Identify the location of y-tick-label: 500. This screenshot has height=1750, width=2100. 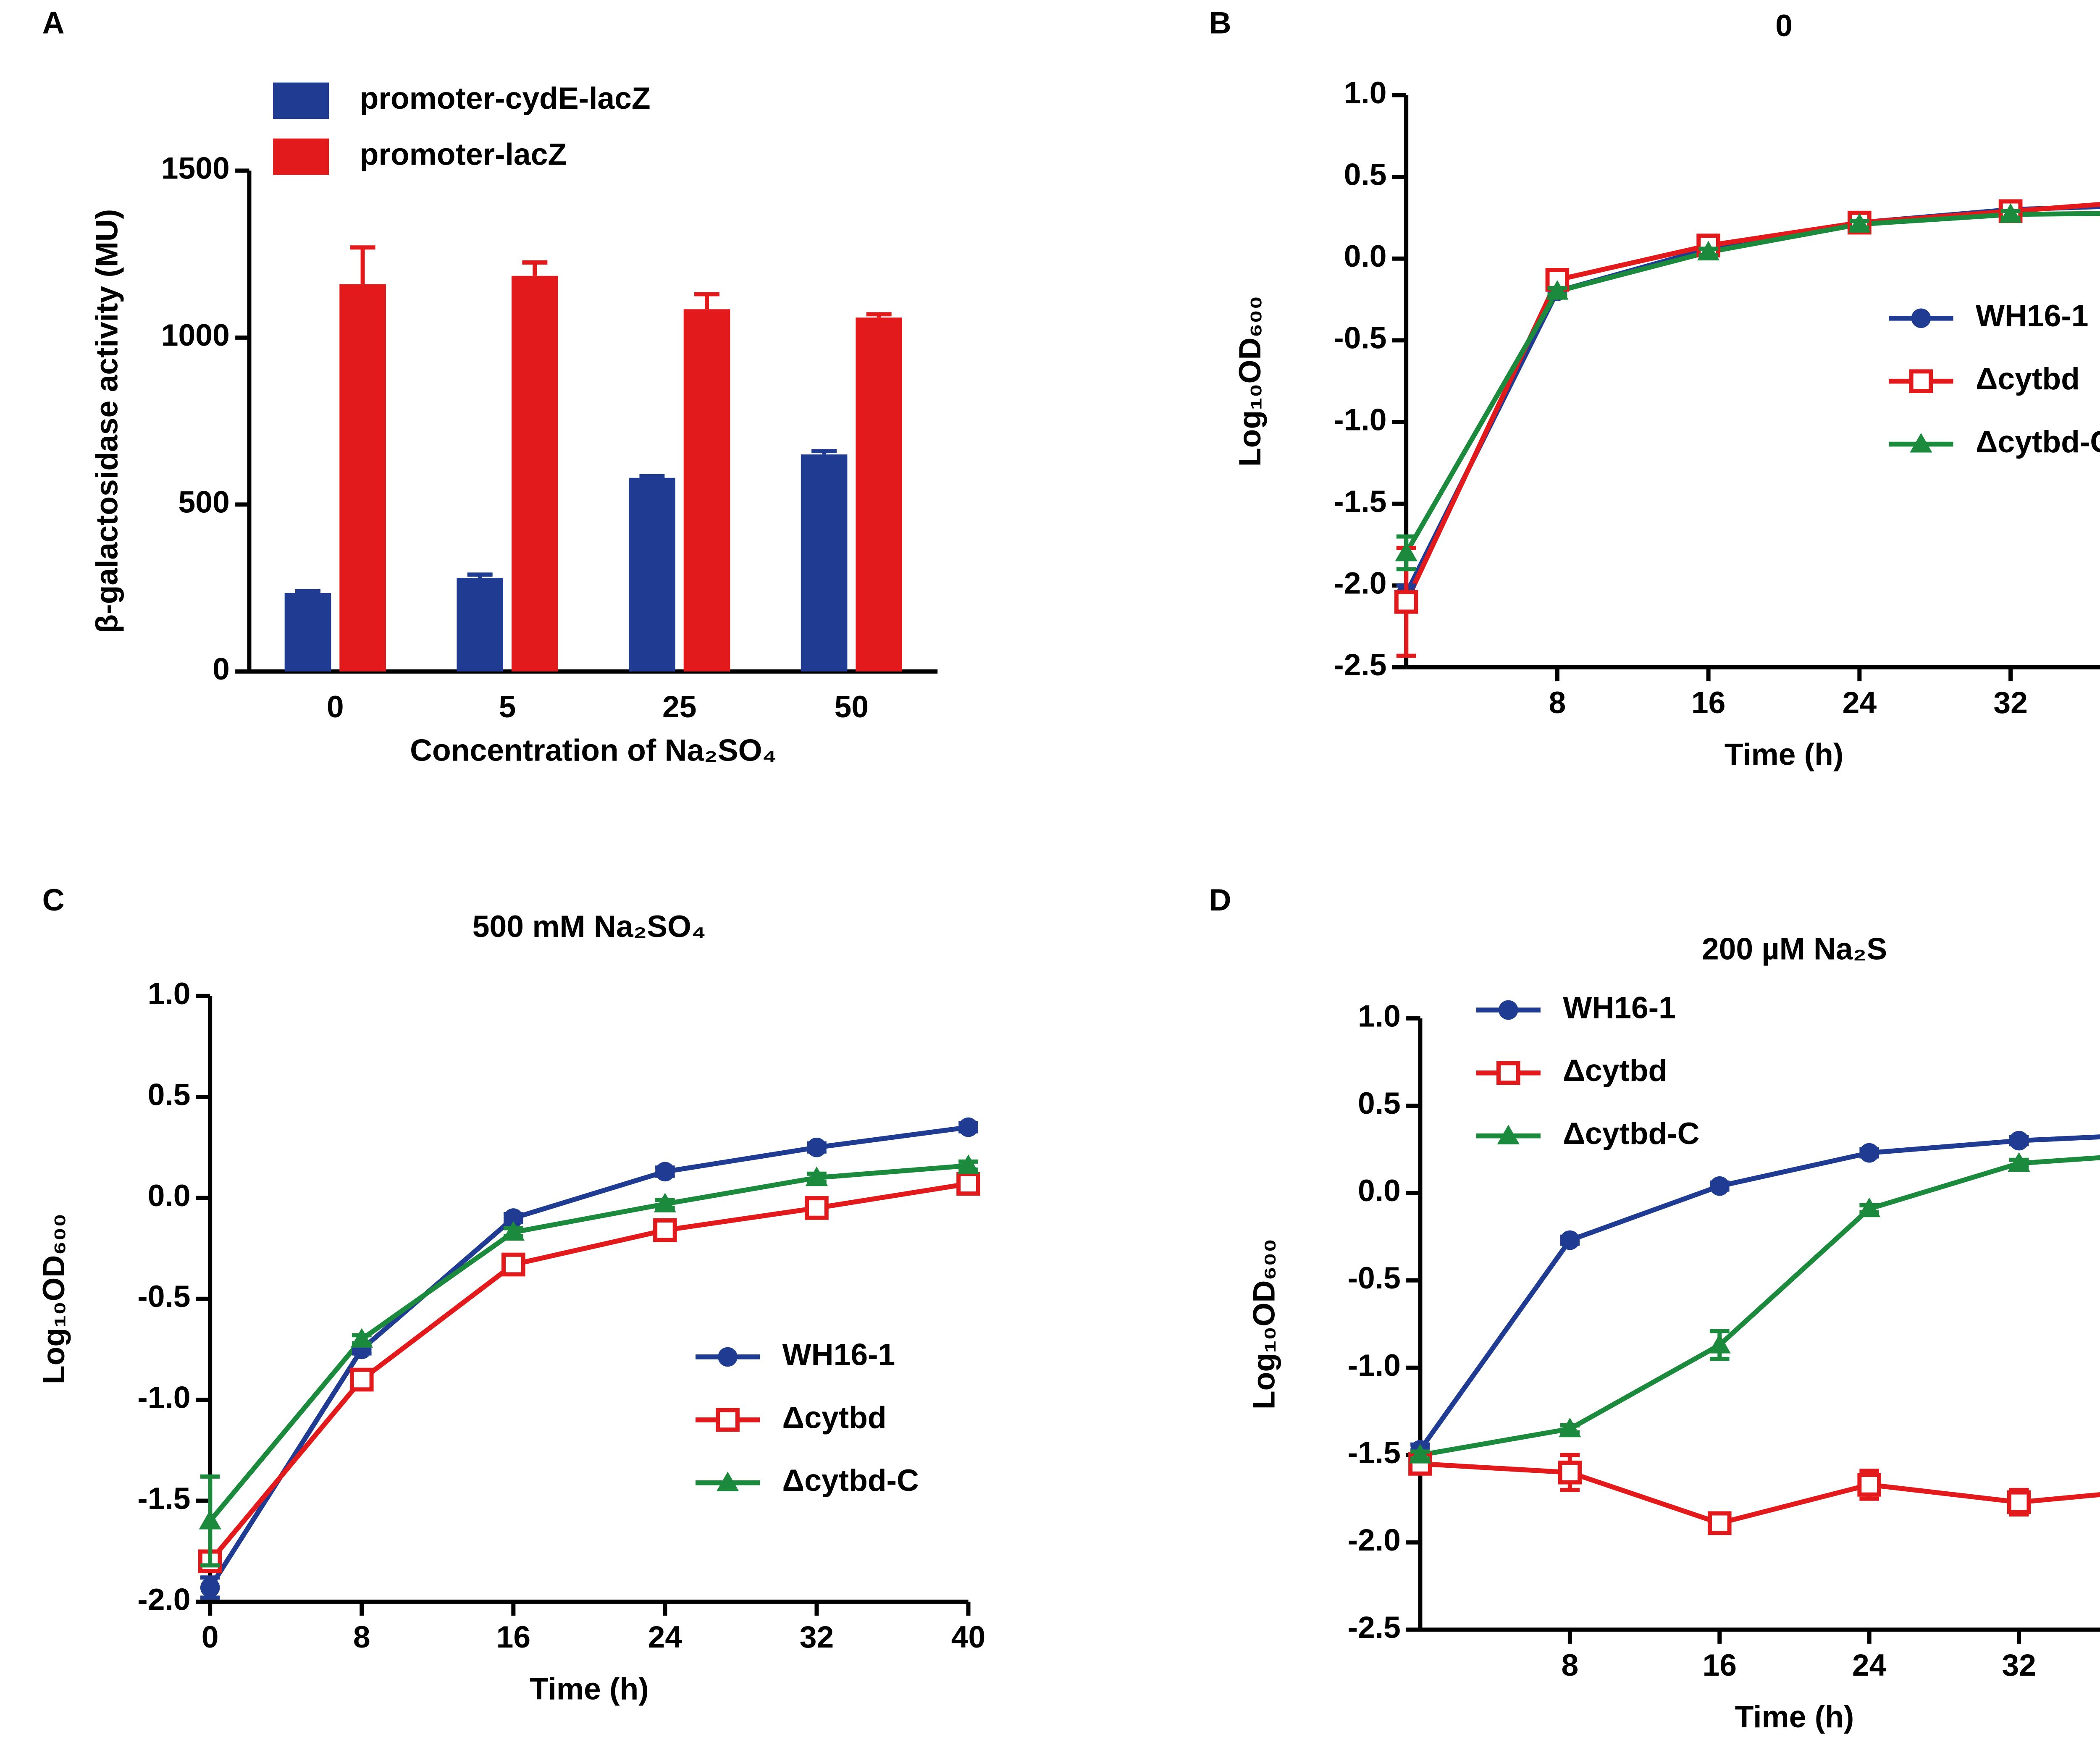
(204, 502).